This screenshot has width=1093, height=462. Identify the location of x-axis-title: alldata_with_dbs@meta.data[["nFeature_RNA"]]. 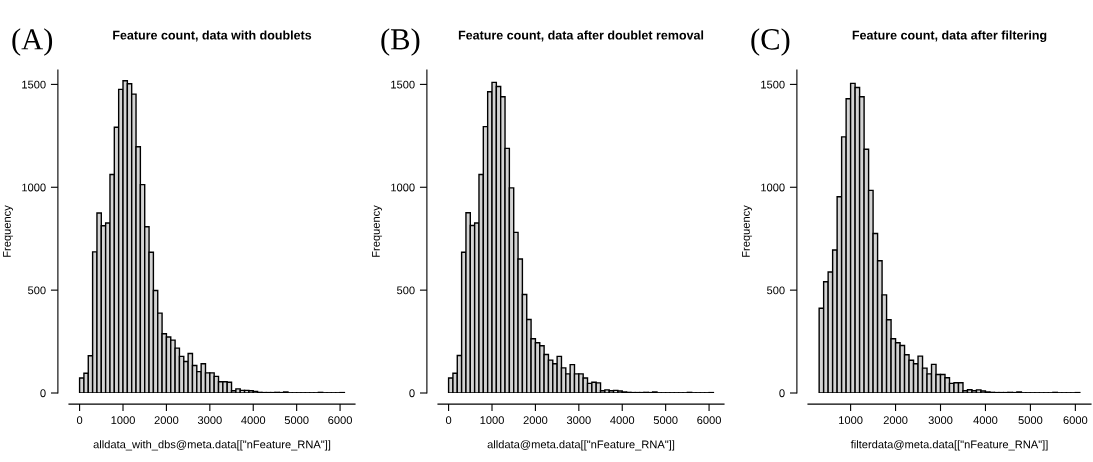
(212, 445).